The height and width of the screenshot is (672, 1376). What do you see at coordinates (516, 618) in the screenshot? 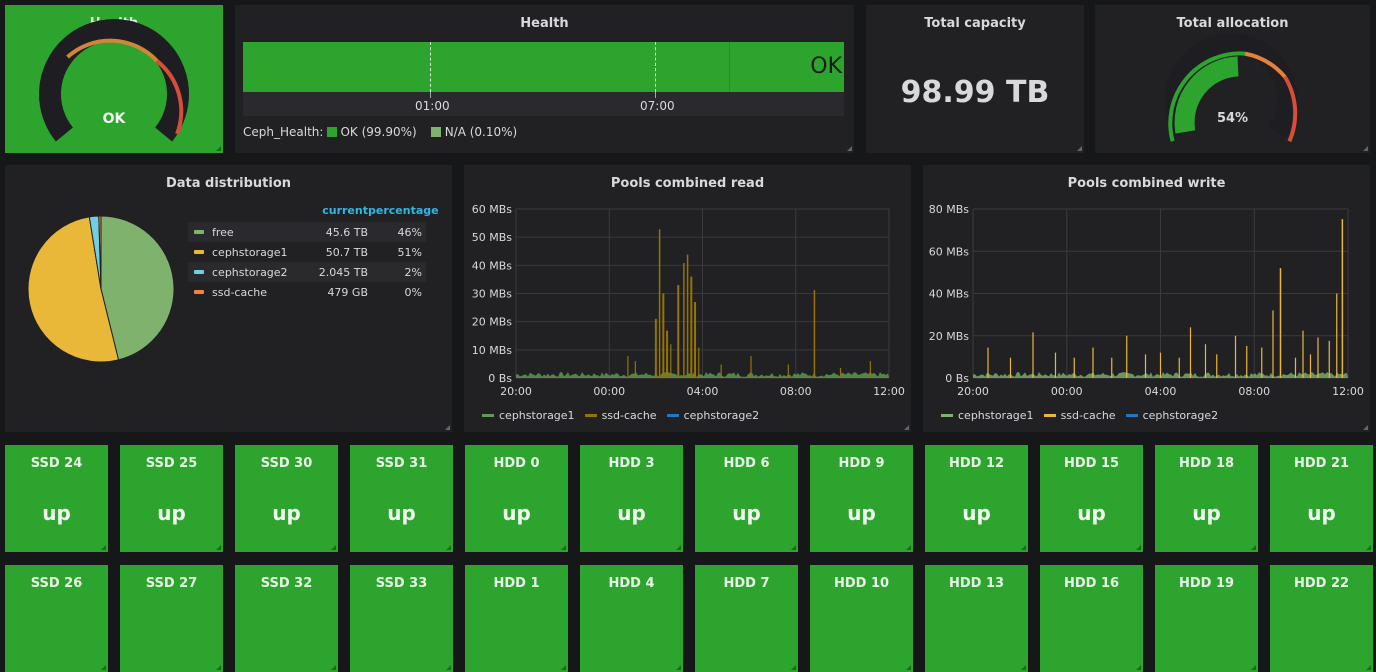
I see `osd-tile: HDD 1` at bounding box center [516, 618].